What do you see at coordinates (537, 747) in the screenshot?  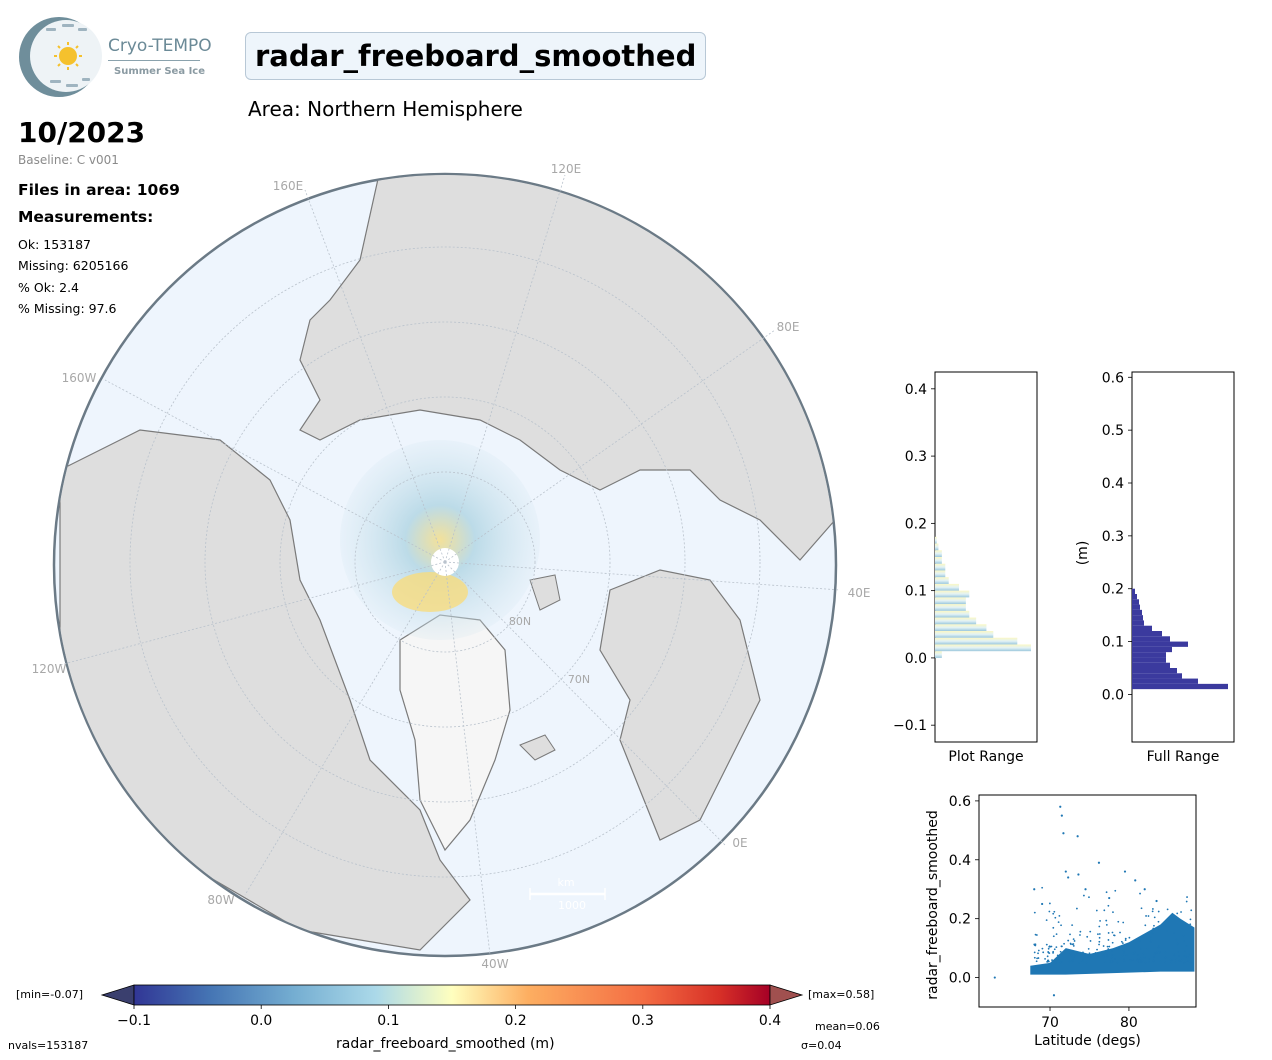 I see `map-land-iceland` at bounding box center [537, 747].